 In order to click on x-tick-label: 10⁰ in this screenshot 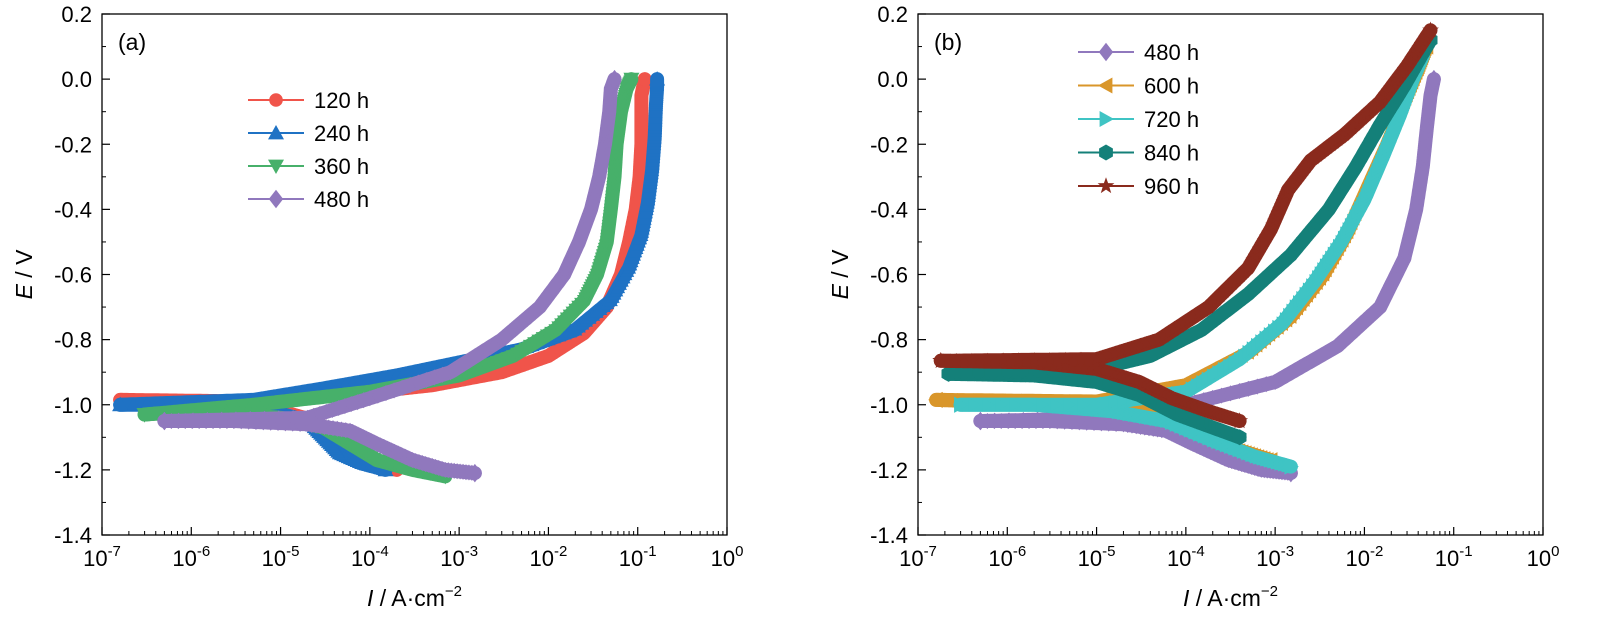, I will do `click(1543, 557)`.